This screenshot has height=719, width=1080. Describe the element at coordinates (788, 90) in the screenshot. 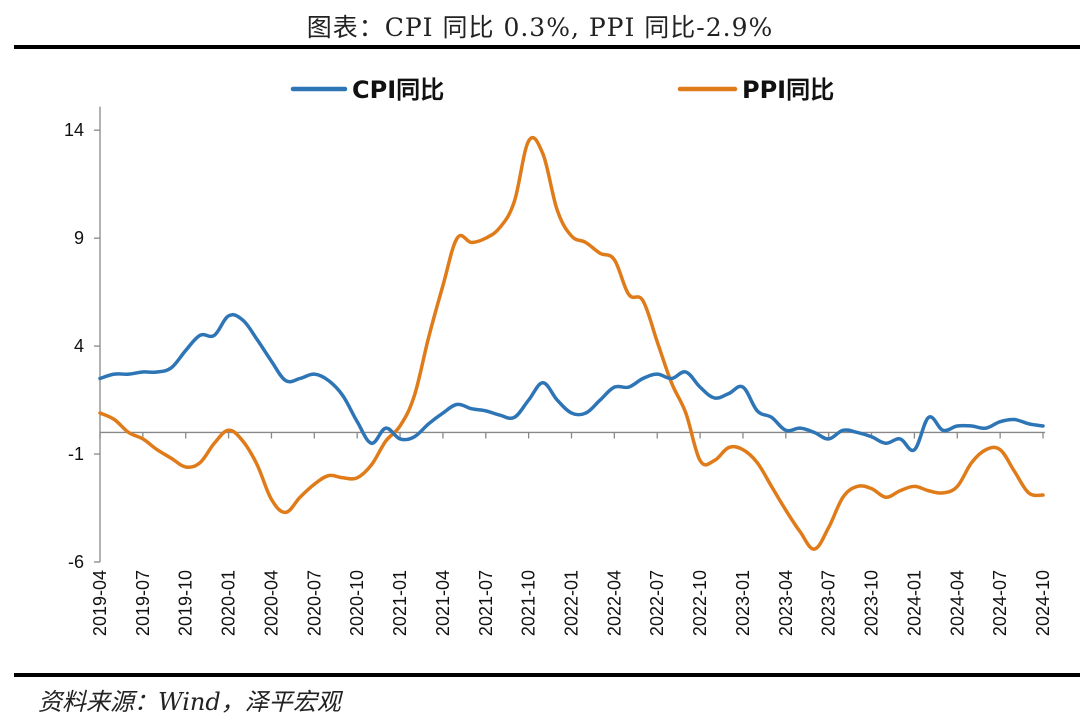

I see `legend-label: PPI同比` at that location.